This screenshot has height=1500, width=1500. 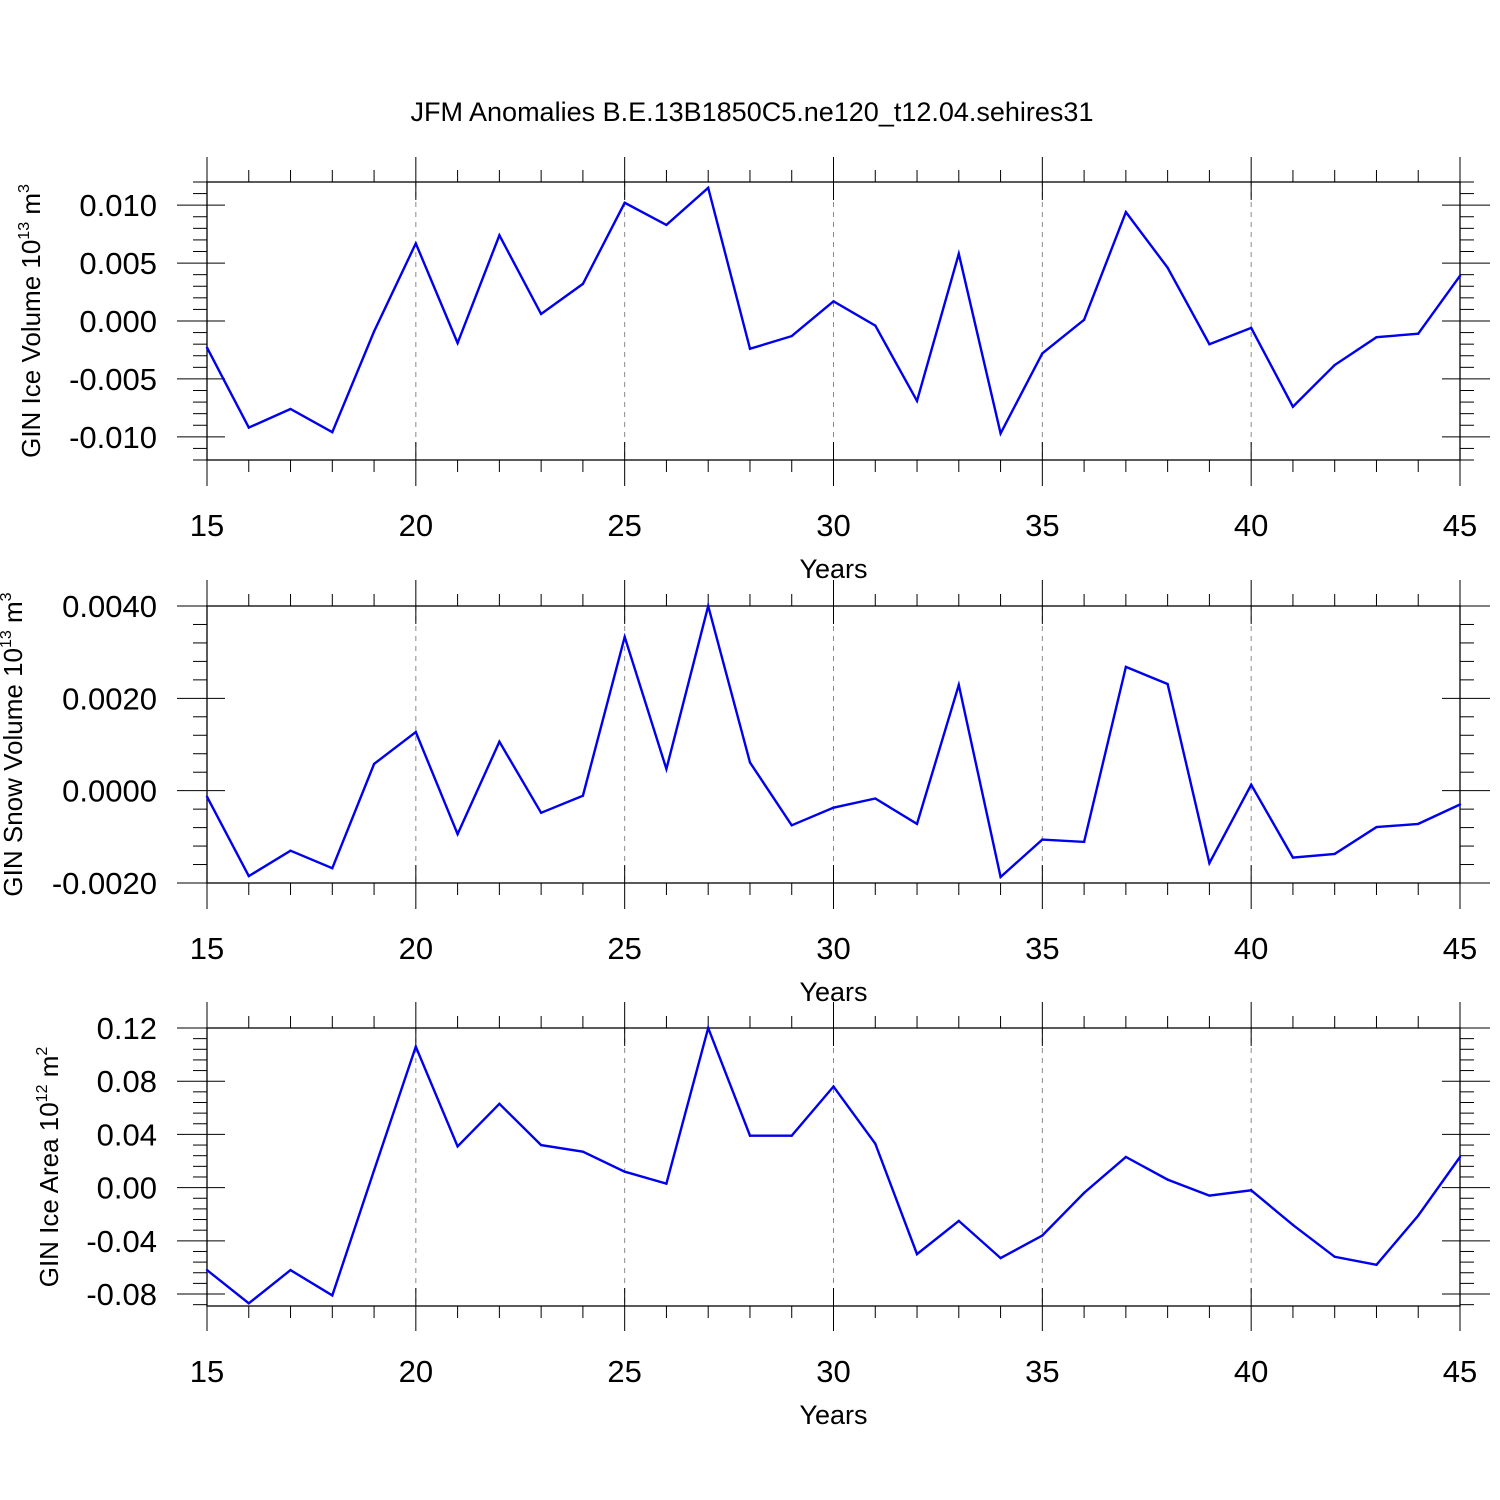 I want to click on y-tick-label: 0.005, so click(x=118, y=263).